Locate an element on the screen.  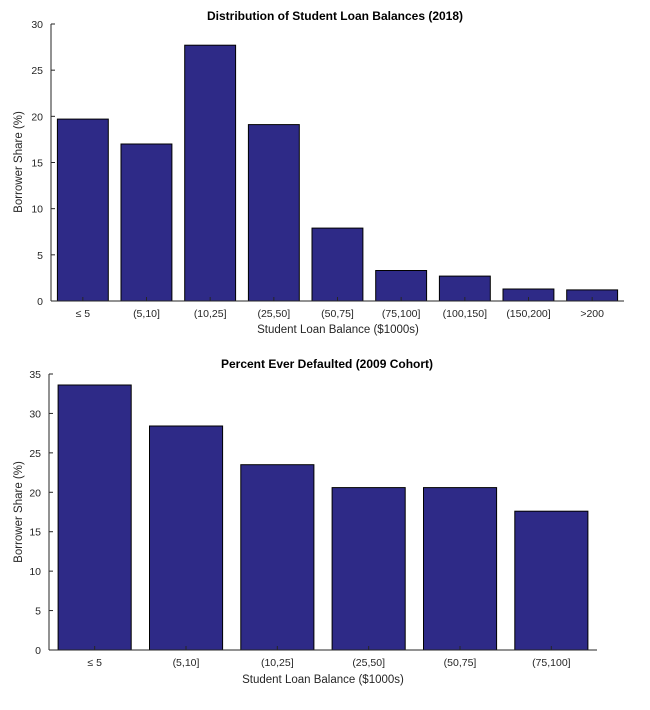
y-axis-ticks: 0 5 10 15 20 25 30 is located at coordinates (43, 163).